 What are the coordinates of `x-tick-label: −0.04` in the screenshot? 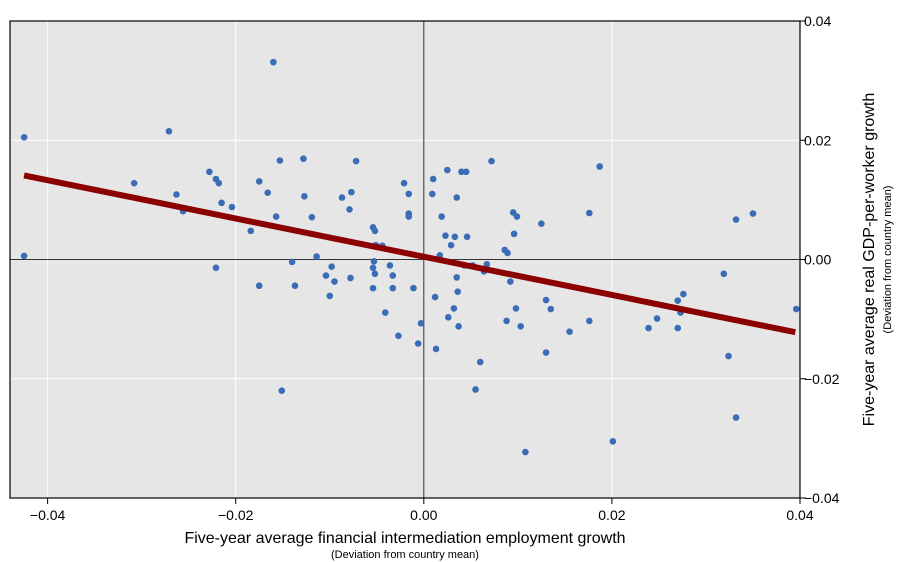 It's located at (48, 515).